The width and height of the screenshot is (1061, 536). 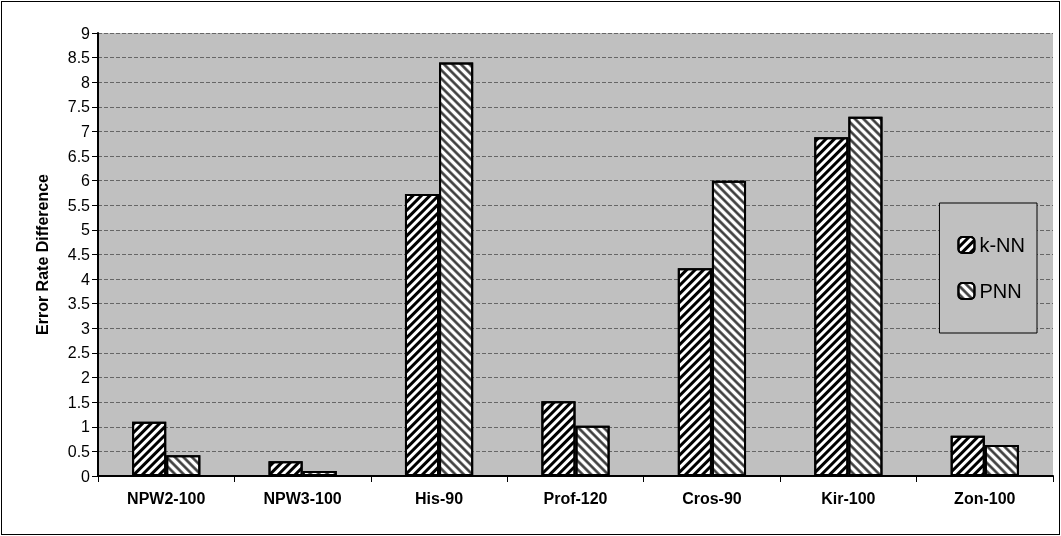 What do you see at coordinates (79, 451) in the screenshot?
I see `y-tick-label: 0.5` at bounding box center [79, 451].